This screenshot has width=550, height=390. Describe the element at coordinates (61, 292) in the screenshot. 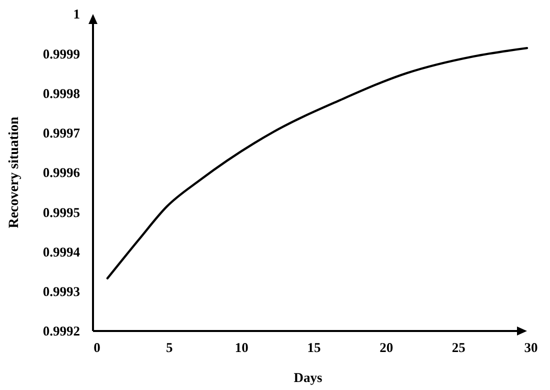

I see `y-tick-label: 0.9993` at that location.